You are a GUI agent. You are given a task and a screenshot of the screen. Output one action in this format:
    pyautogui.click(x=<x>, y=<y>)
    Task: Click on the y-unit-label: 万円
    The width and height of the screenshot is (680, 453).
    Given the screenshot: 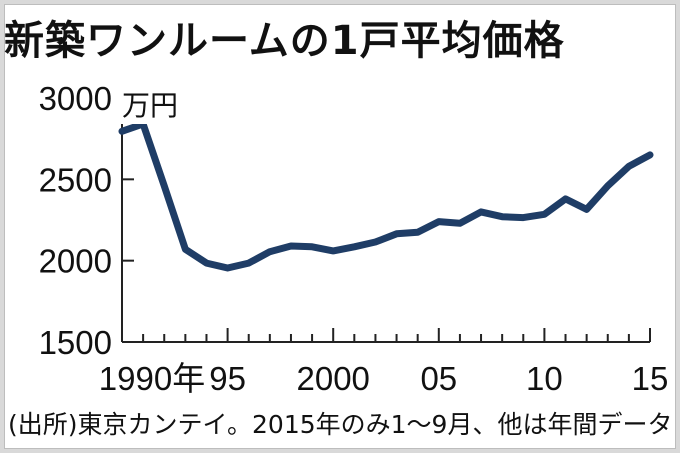 What is the action you would take?
    pyautogui.click(x=150, y=104)
    